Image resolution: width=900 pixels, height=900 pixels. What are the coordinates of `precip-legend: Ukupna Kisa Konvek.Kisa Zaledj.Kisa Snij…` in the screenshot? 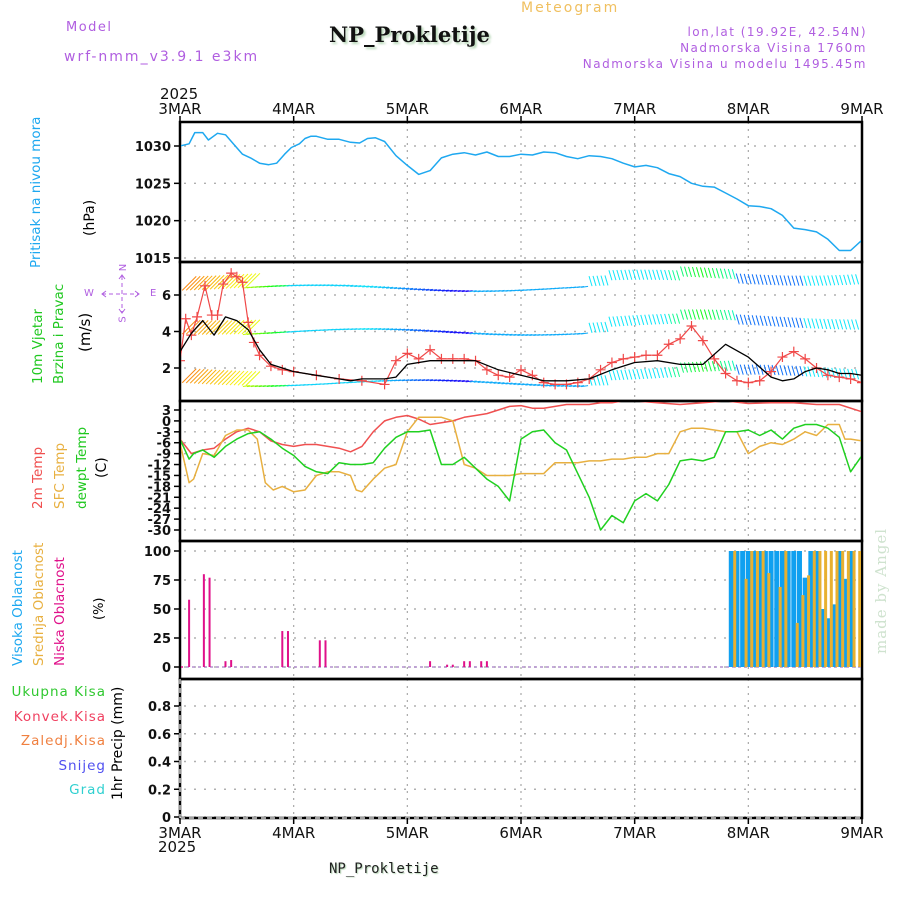 It's located at (53, 744).